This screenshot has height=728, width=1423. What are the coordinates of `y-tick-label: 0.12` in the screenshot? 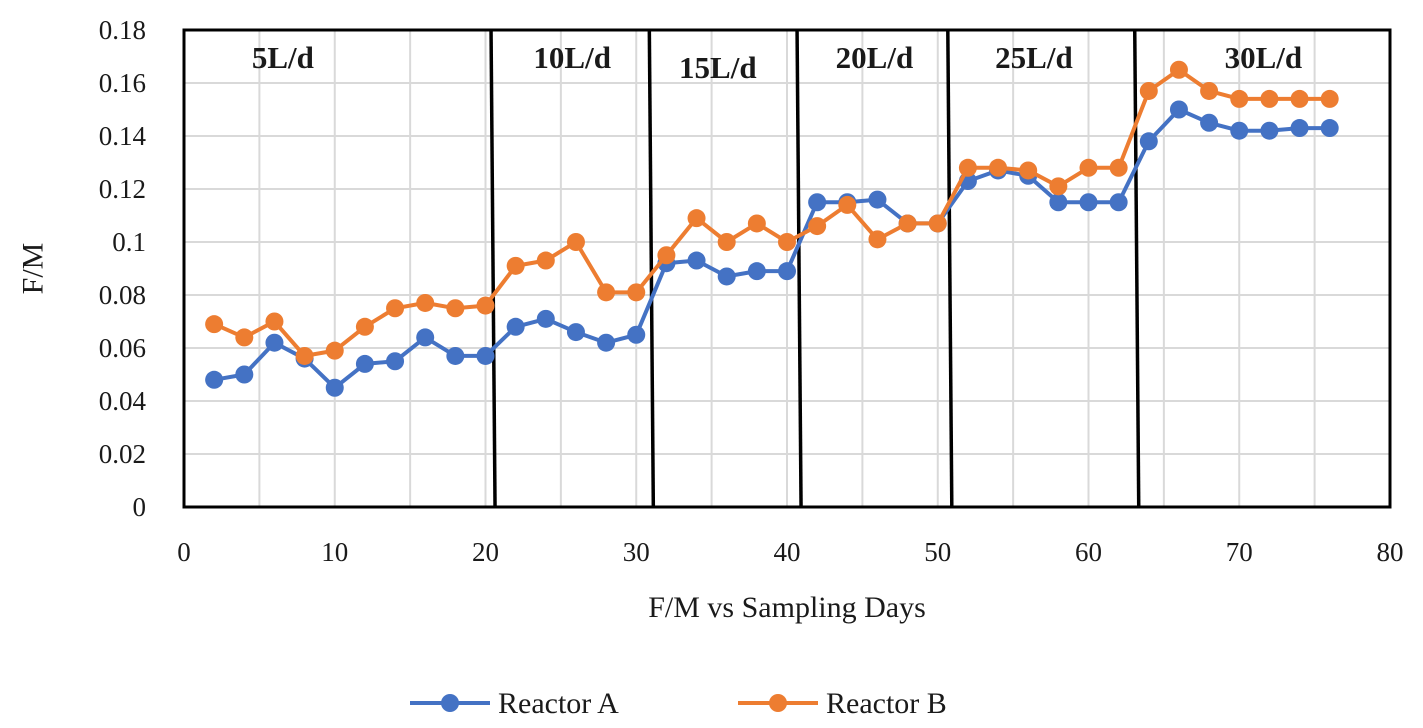 It's located at (122, 189).